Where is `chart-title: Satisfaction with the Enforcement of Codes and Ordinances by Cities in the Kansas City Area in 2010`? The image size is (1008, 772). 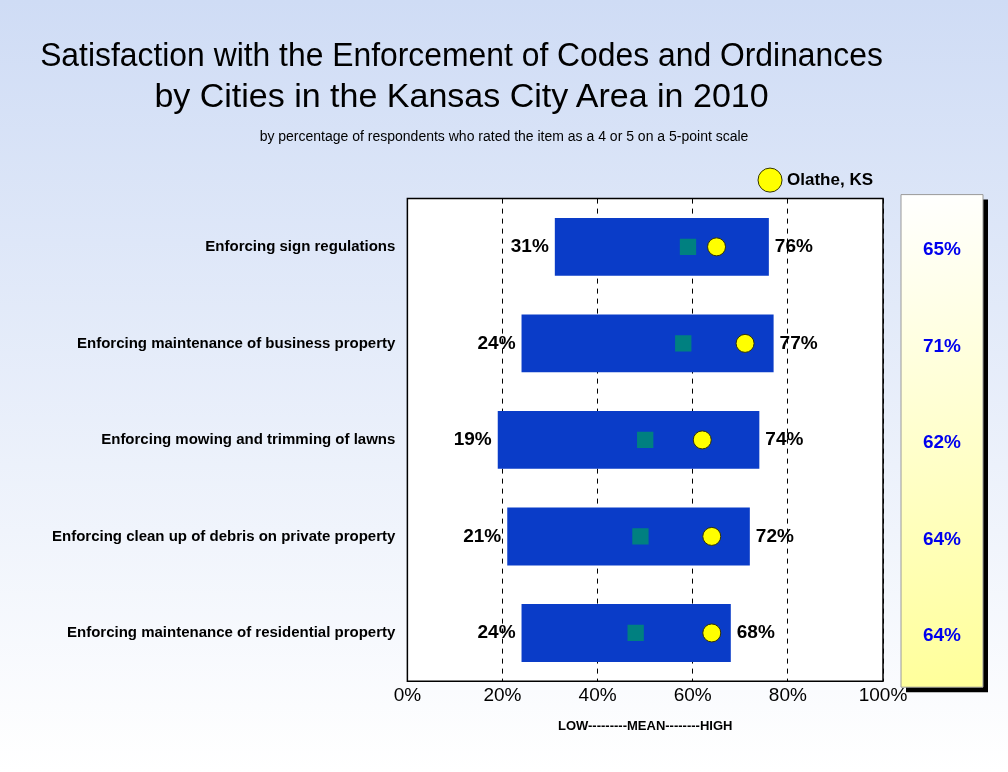 chart-title: Satisfaction with the Enforcement of Codes and Ordinances by Cities in the Kansas City Area in 2010 is located at coordinates (461, 74).